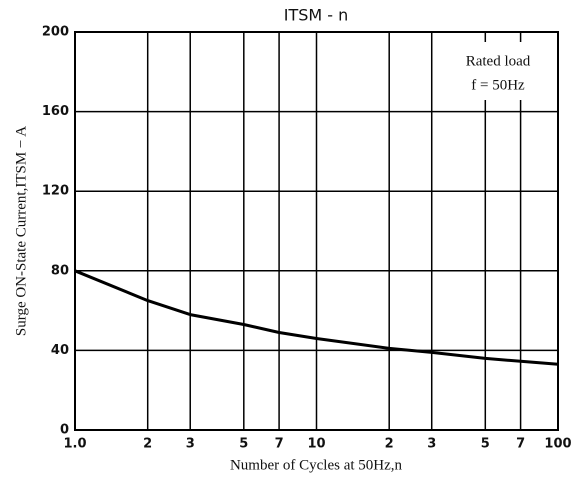  Describe the element at coordinates (55, 32) in the screenshot. I see `y-tick-label: 200` at that location.